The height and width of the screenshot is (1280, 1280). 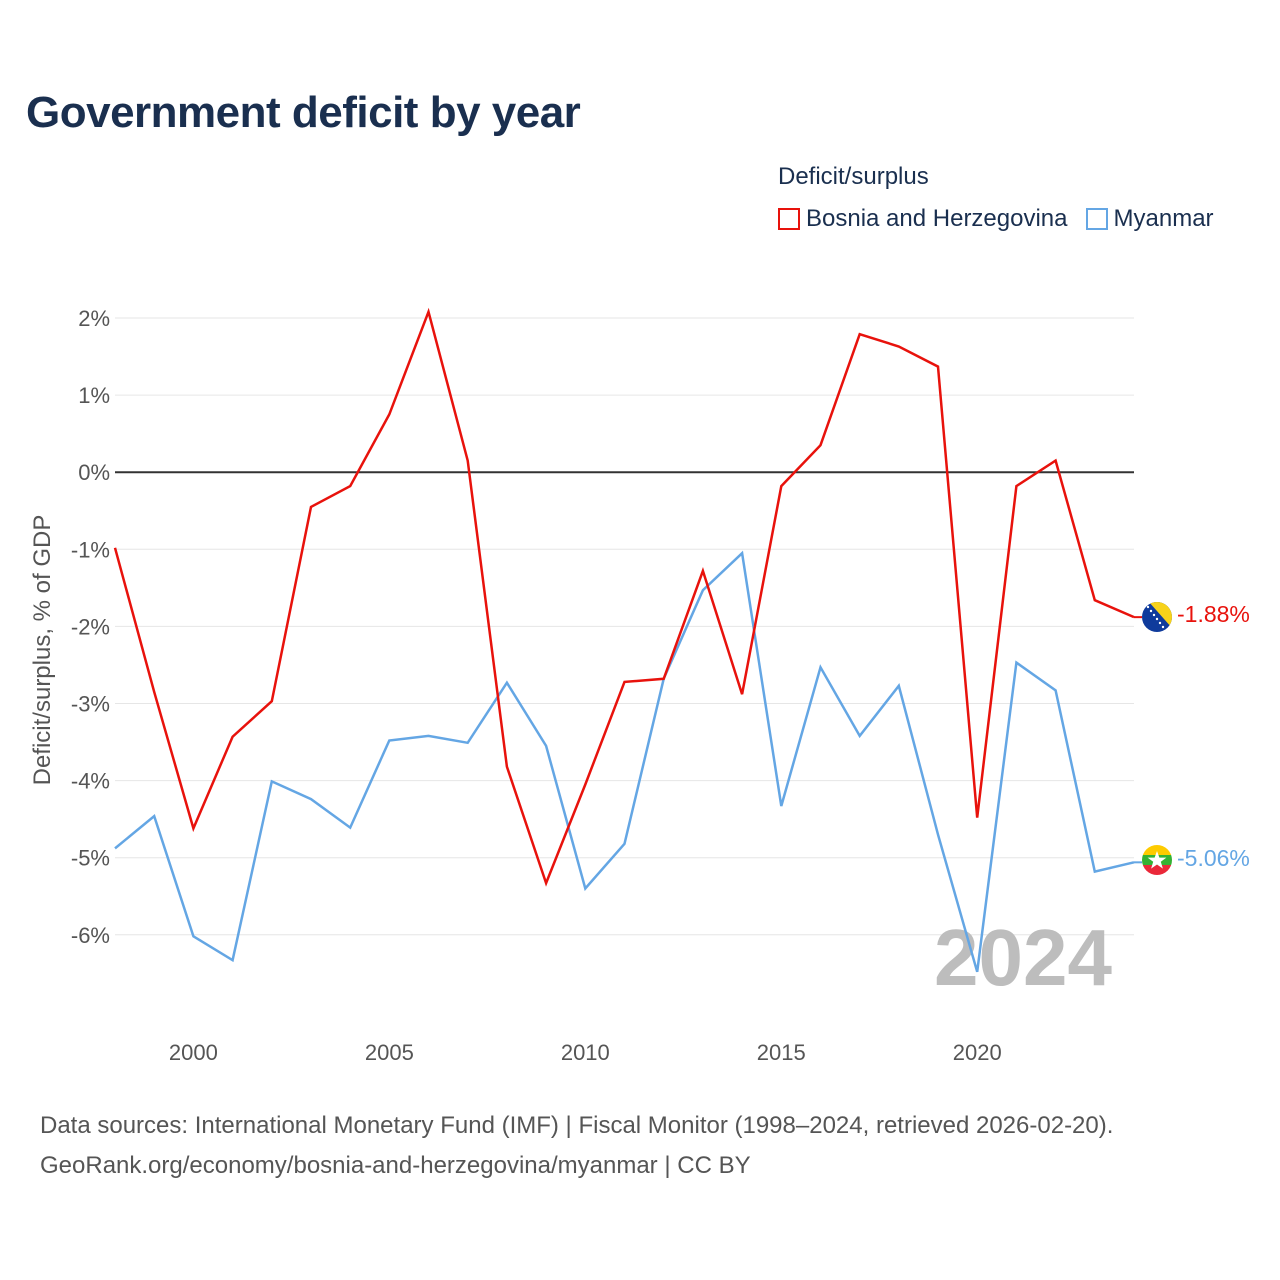 What do you see at coordinates (94, 395) in the screenshot?
I see `y-tick-label: 1%` at bounding box center [94, 395].